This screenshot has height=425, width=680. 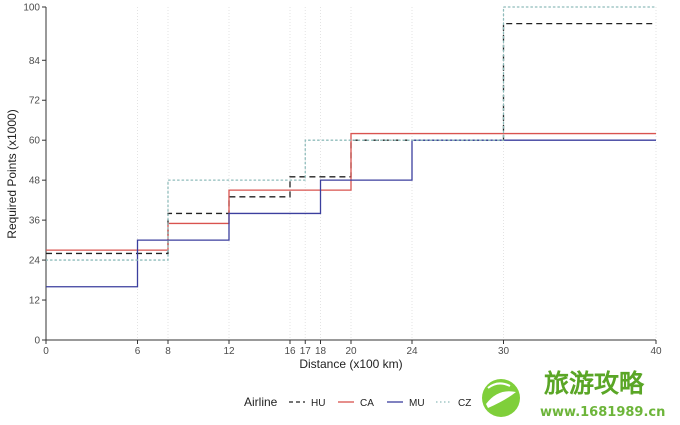 I want to click on legend: Airline HU CA MU CZ, so click(x=357, y=402).